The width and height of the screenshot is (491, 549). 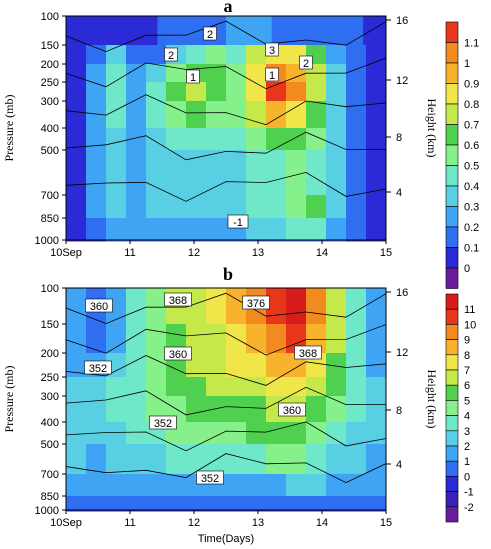 I want to click on colorbar-label: 6, so click(x=467, y=386).